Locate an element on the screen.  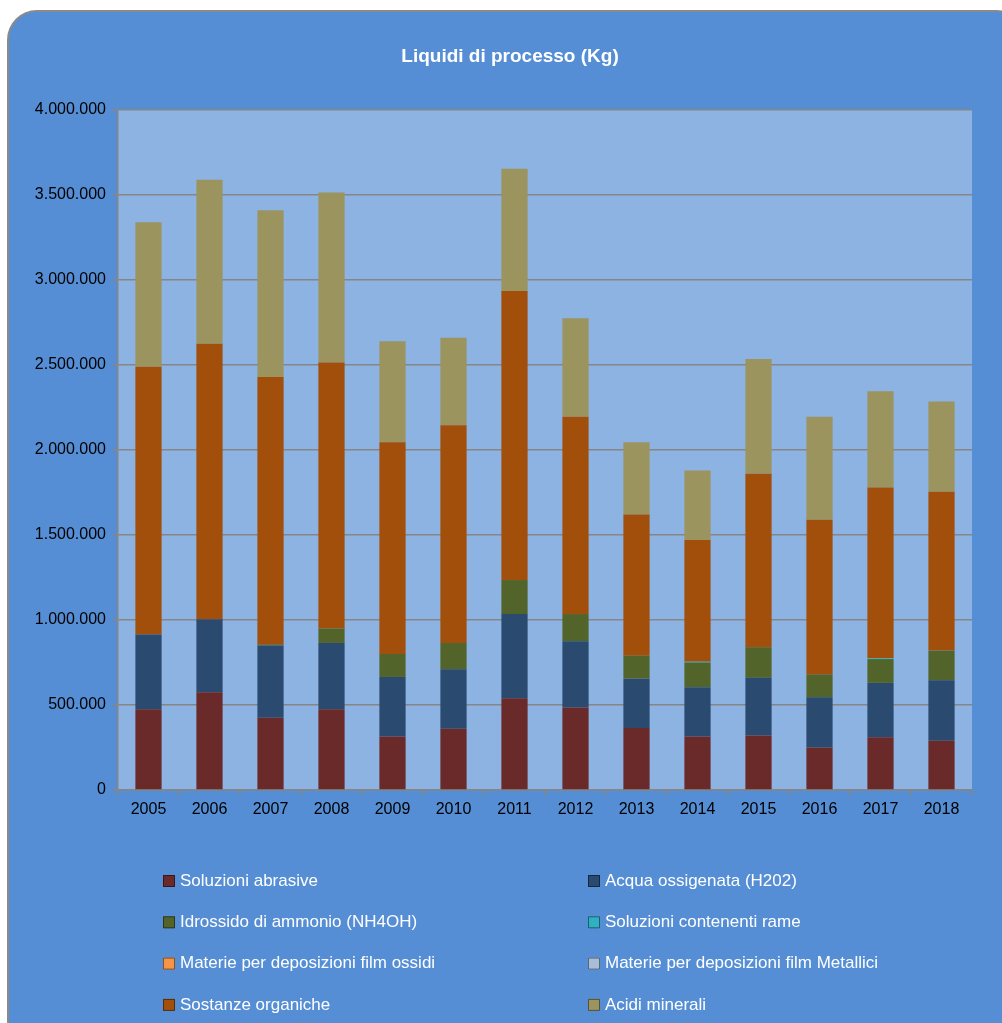
legend-label: Sostanze organiche is located at coordinates (255, 1004).